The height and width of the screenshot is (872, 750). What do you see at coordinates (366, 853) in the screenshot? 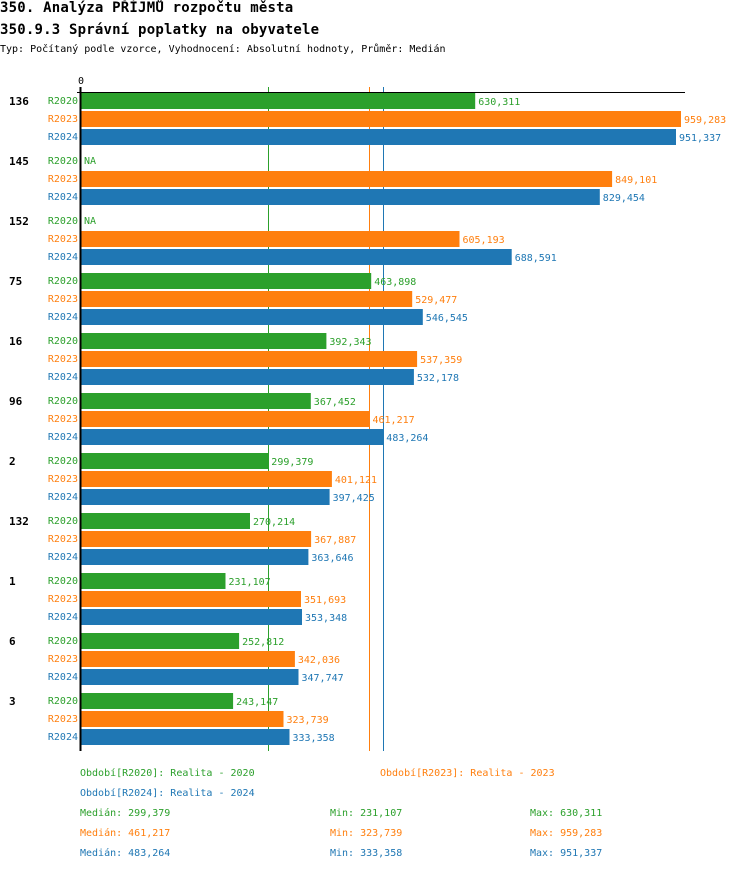
I see `stat-min-r2024: Min: 333,358` at bounding box center [366, 853].